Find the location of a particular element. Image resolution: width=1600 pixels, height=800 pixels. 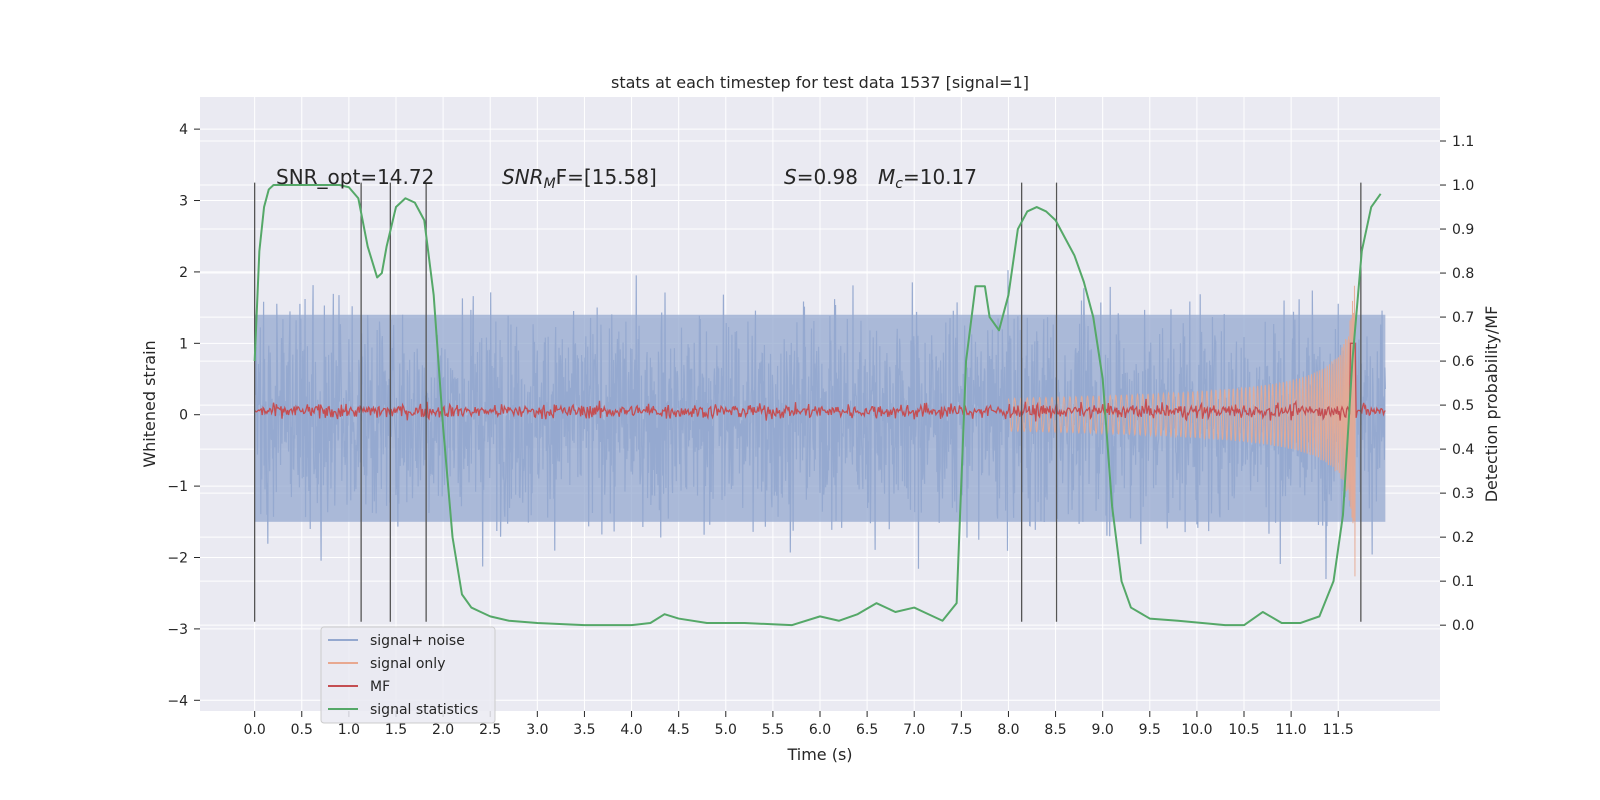

x-tick-label: 9.0 is located at coordinates (1103, 730).